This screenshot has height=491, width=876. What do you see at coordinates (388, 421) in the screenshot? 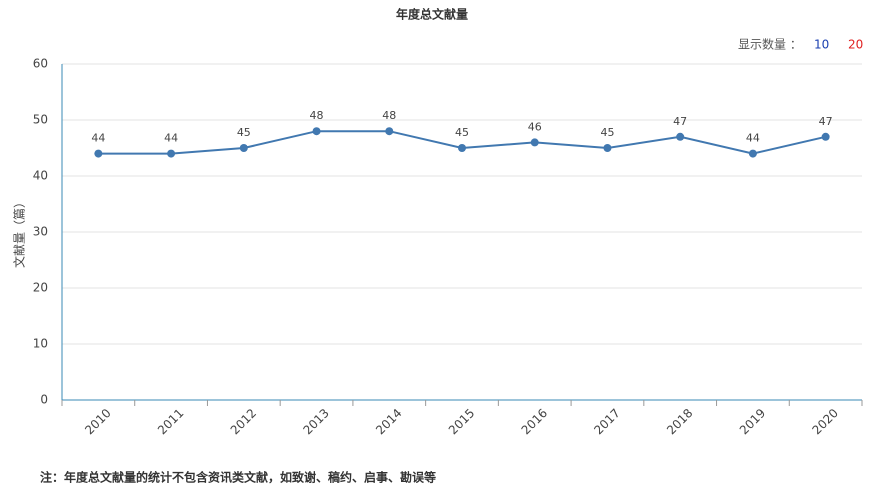
I see `x-tick-label: 2014` at bounding box center [388, 421].